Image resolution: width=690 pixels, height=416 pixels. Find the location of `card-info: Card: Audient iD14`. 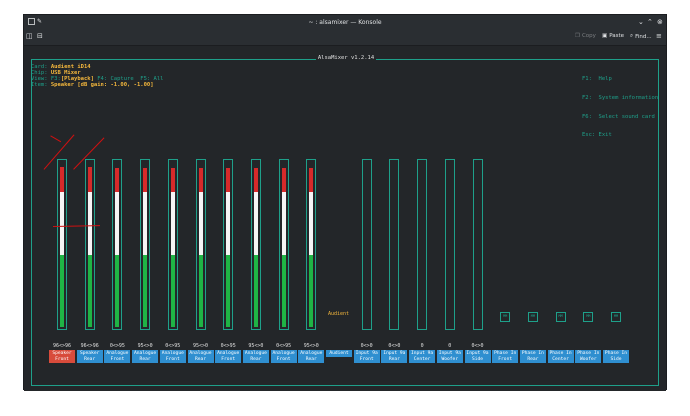

card-info: Card: Audient iD14 is located at coordinates (61, 67).